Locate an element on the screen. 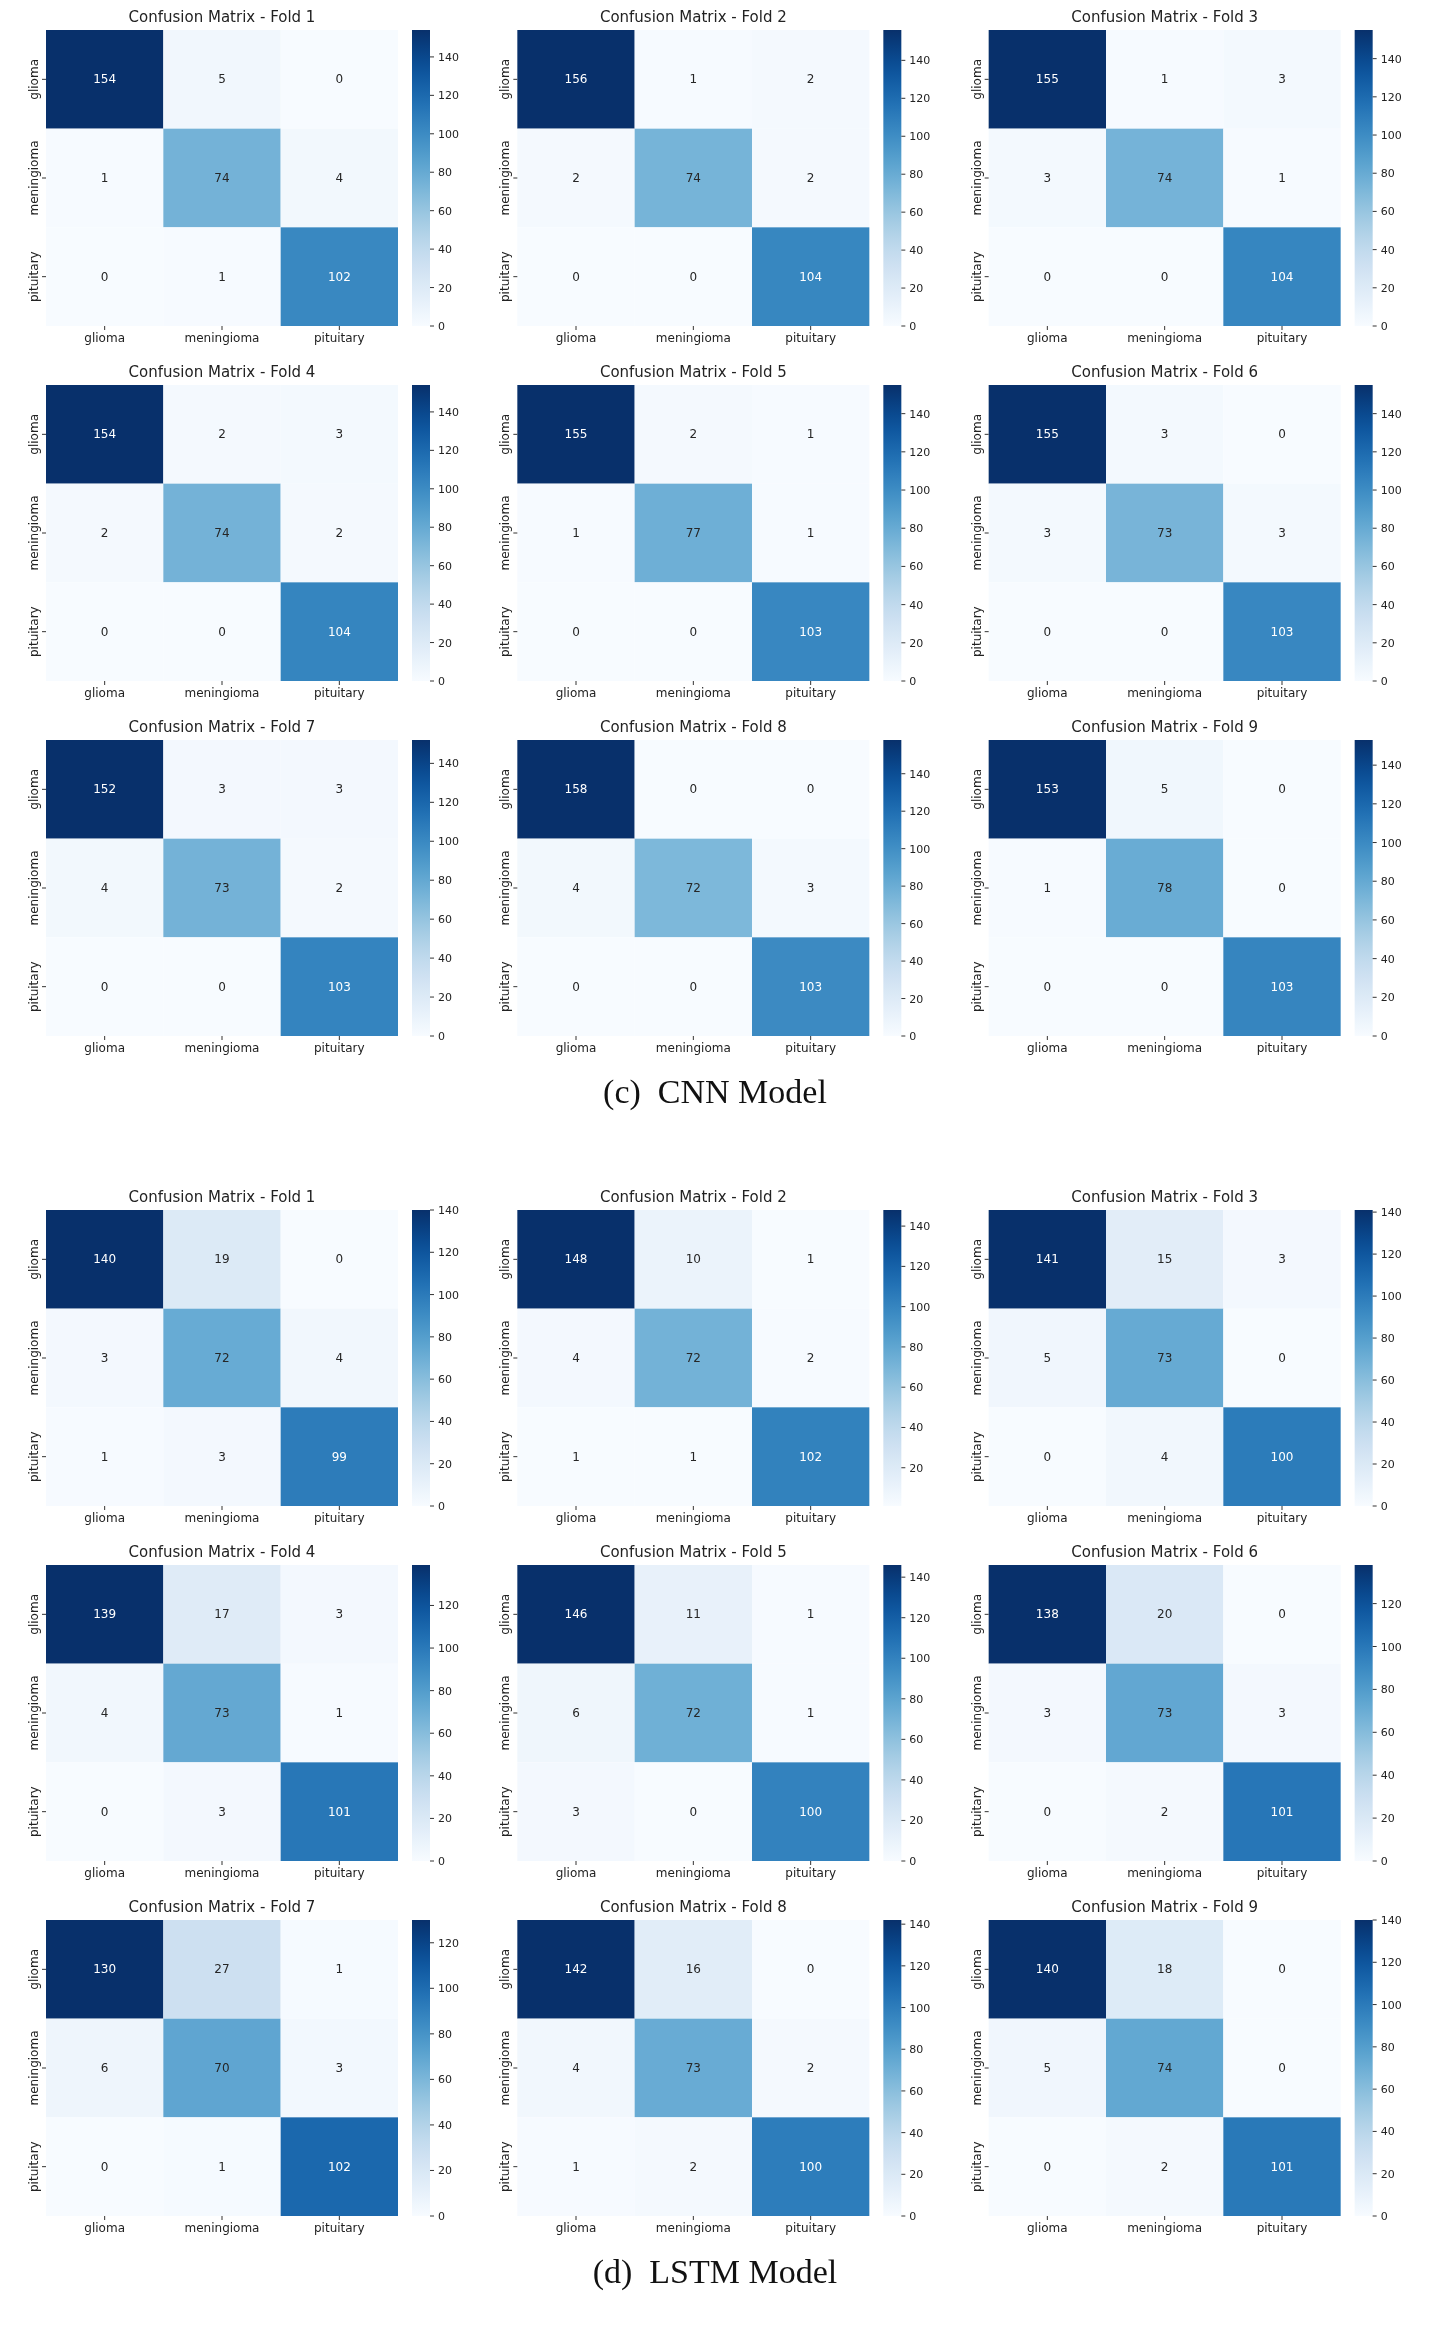 The image size is (1430, 2335). data-label: 103 is located at coordinates (1282, 631).